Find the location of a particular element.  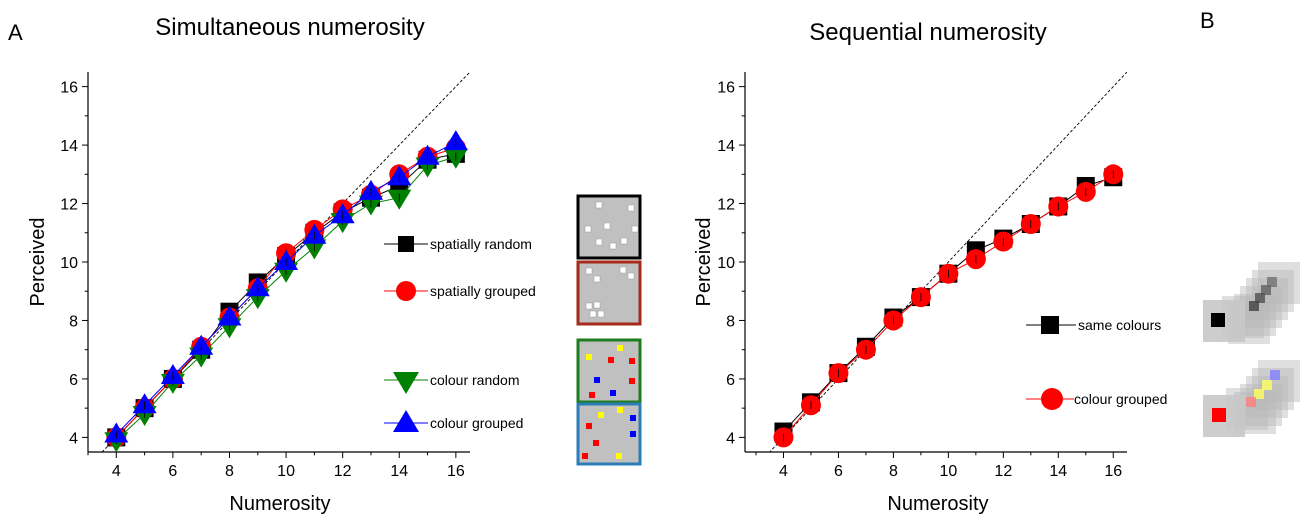

chart-a-ylabel: Perceived is located at coordinates (38, 262).